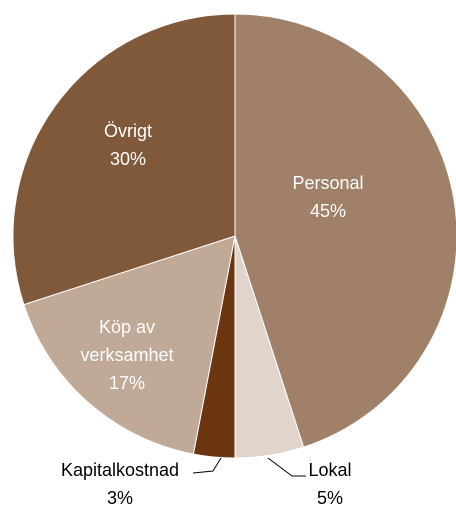 The width and height of the screenshot is (456, 509). Describe the element at coordinates (330, 470) in the screenshot. I see `category-label: Lokal` at that location.